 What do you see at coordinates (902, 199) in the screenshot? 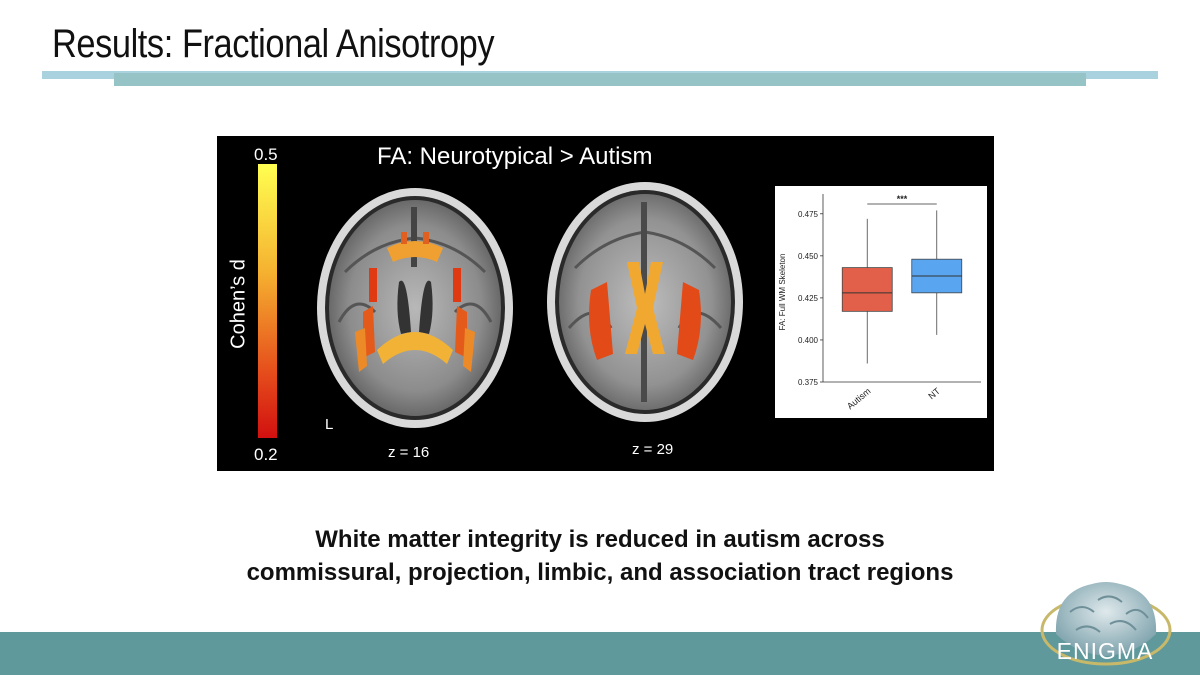
I see `significance-label: ***` at bounding box center [902, 199].